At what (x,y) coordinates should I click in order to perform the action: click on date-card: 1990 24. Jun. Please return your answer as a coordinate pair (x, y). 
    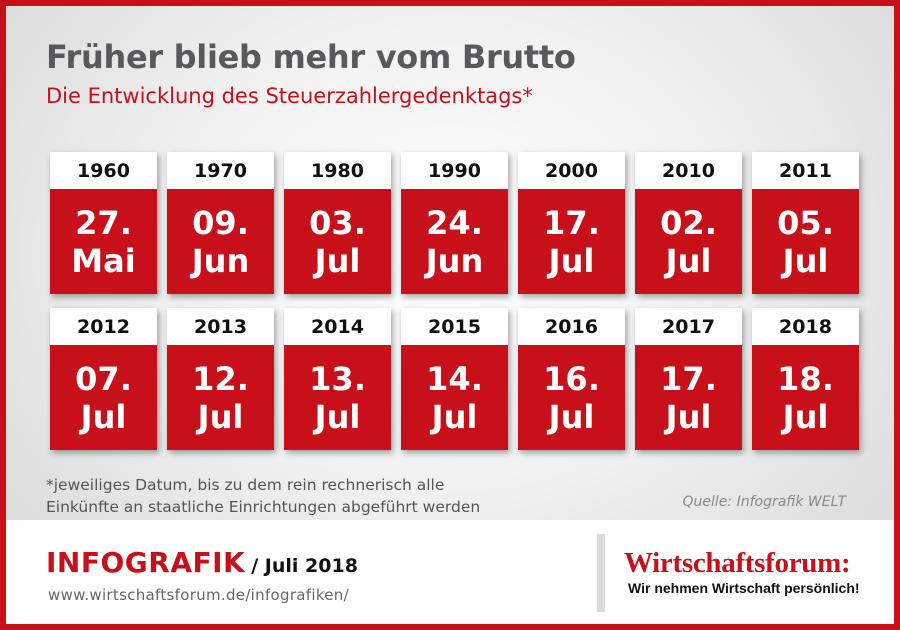
    Looking at the image, I should click on (454, 223).